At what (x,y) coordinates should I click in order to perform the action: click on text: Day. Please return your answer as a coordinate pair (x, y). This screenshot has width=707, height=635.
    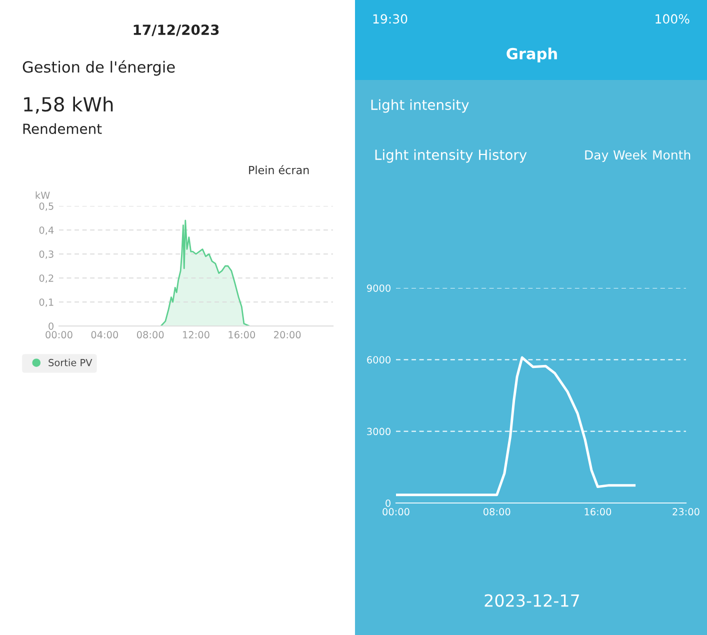
    Looking at the image, I should click on (596, 156).